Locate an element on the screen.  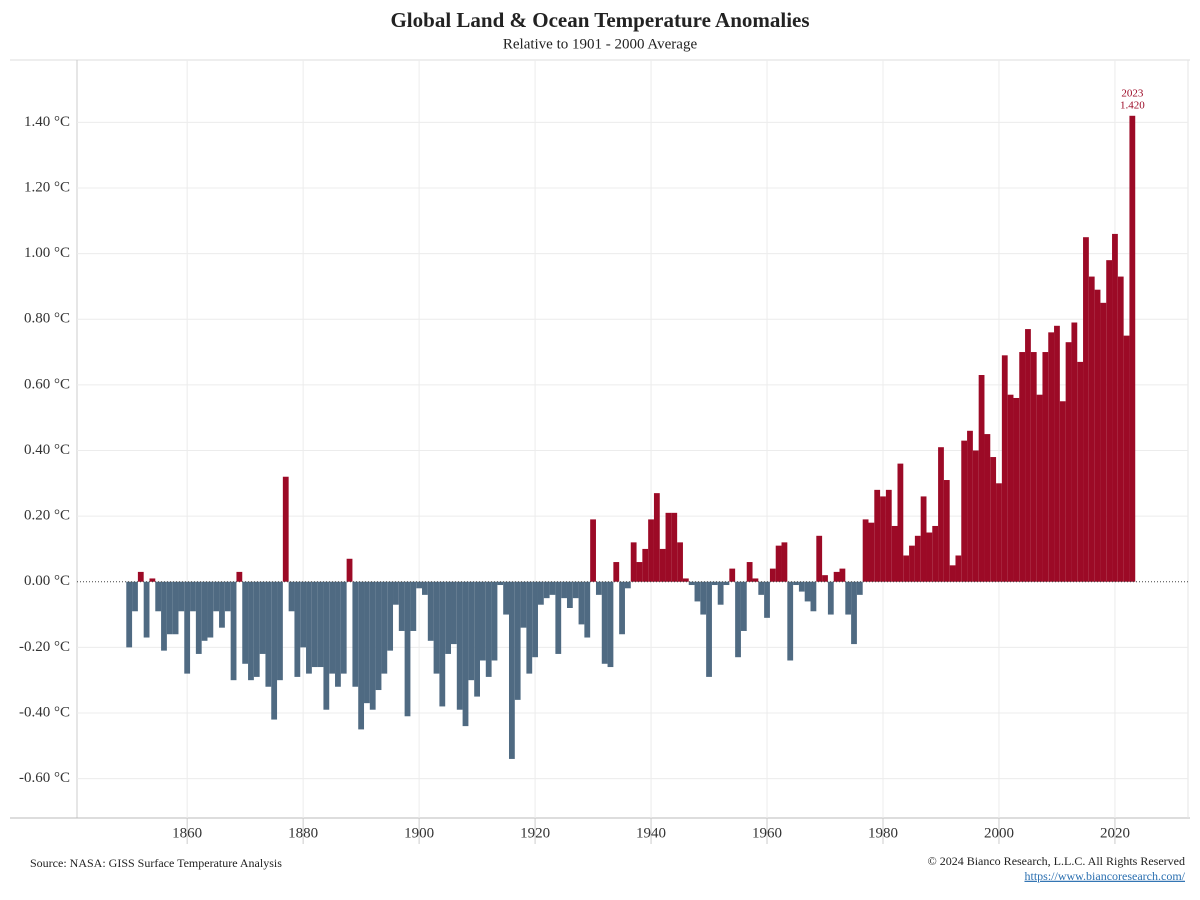
x-tick-label: 1880 is located at coordinates (303, 833).